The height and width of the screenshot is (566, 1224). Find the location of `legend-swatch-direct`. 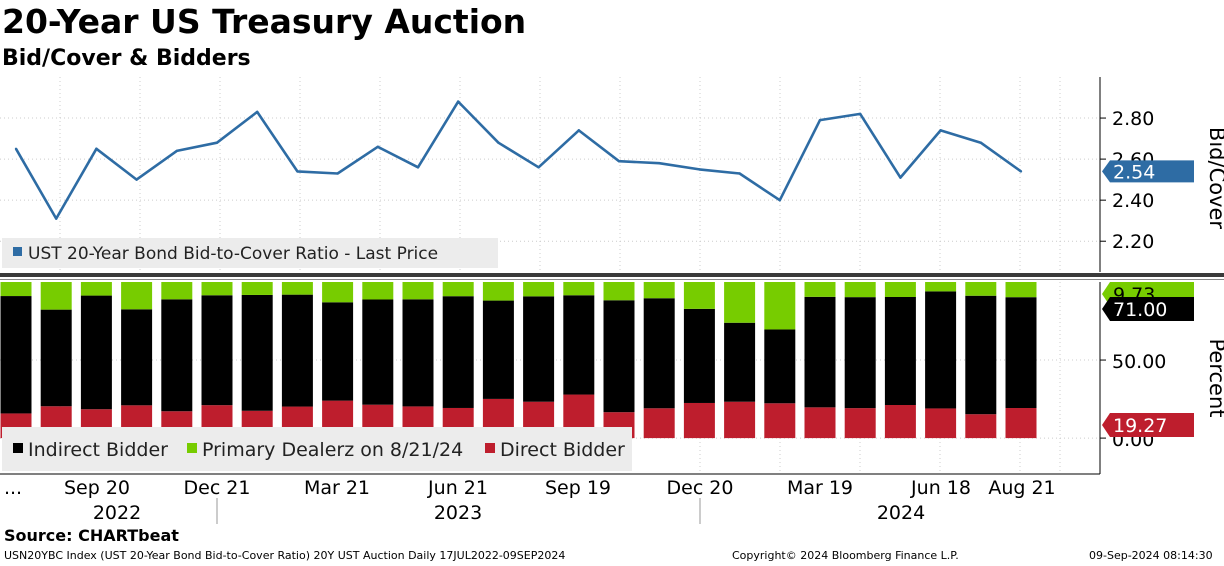

legend-swatch-direct is located at coordinates (490, 448).